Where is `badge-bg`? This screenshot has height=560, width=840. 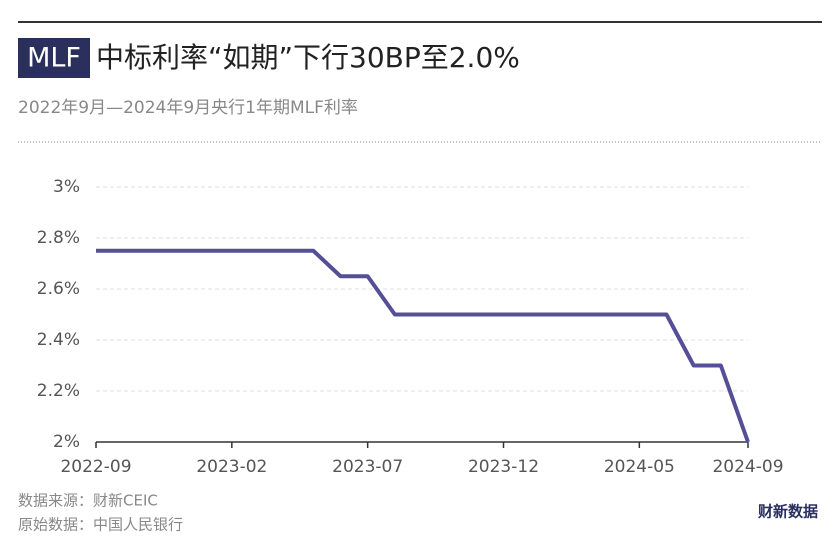
badge-bg is located at coordinates (54, 58).